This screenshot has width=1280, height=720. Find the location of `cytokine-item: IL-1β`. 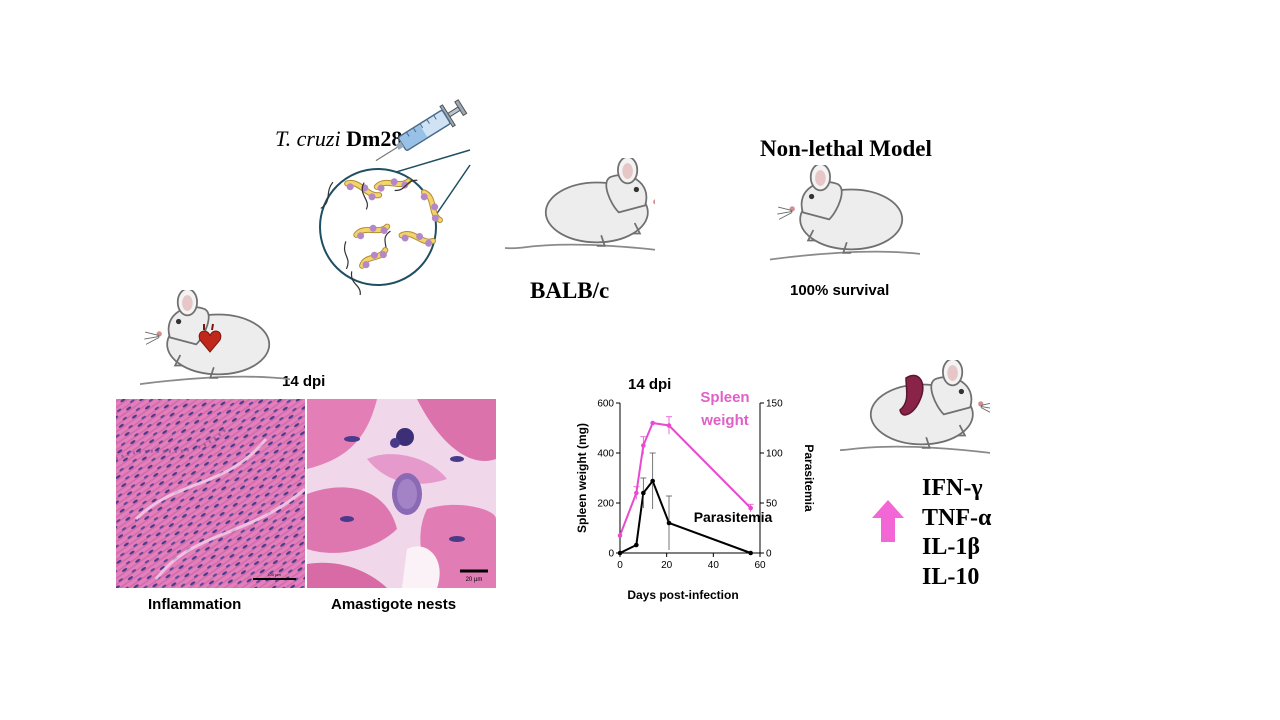

cytokine-item: IL-1β is located at coordinates (951, 547).